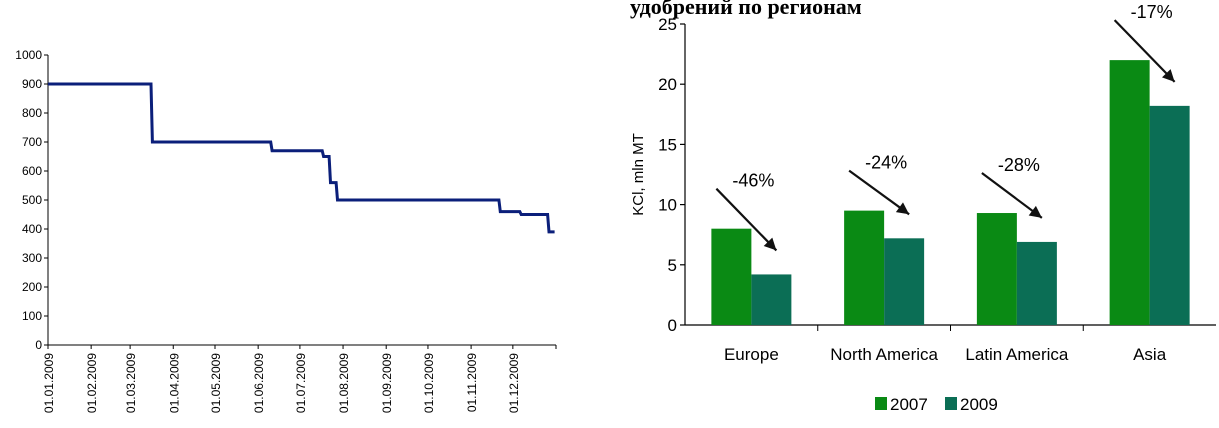  I want to click on y-tick-label: 1000, so click(28, 55).